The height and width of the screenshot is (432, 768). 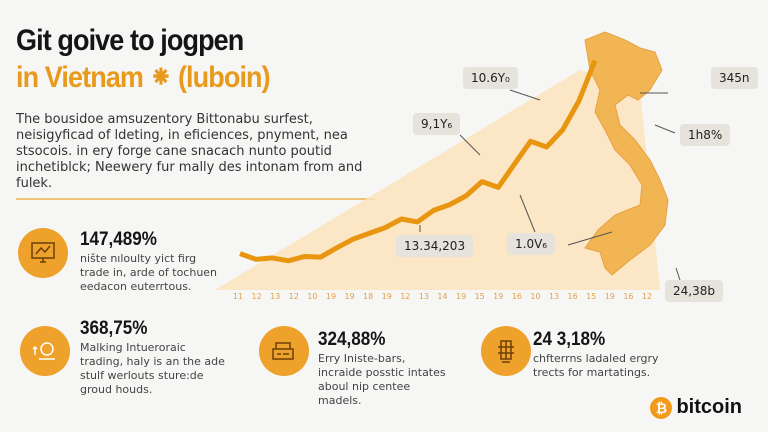 What do you see at coordinates (705, 135) in the screenshot?
I see `annotation-label: 1h8%` at bounding box center [705, 135].